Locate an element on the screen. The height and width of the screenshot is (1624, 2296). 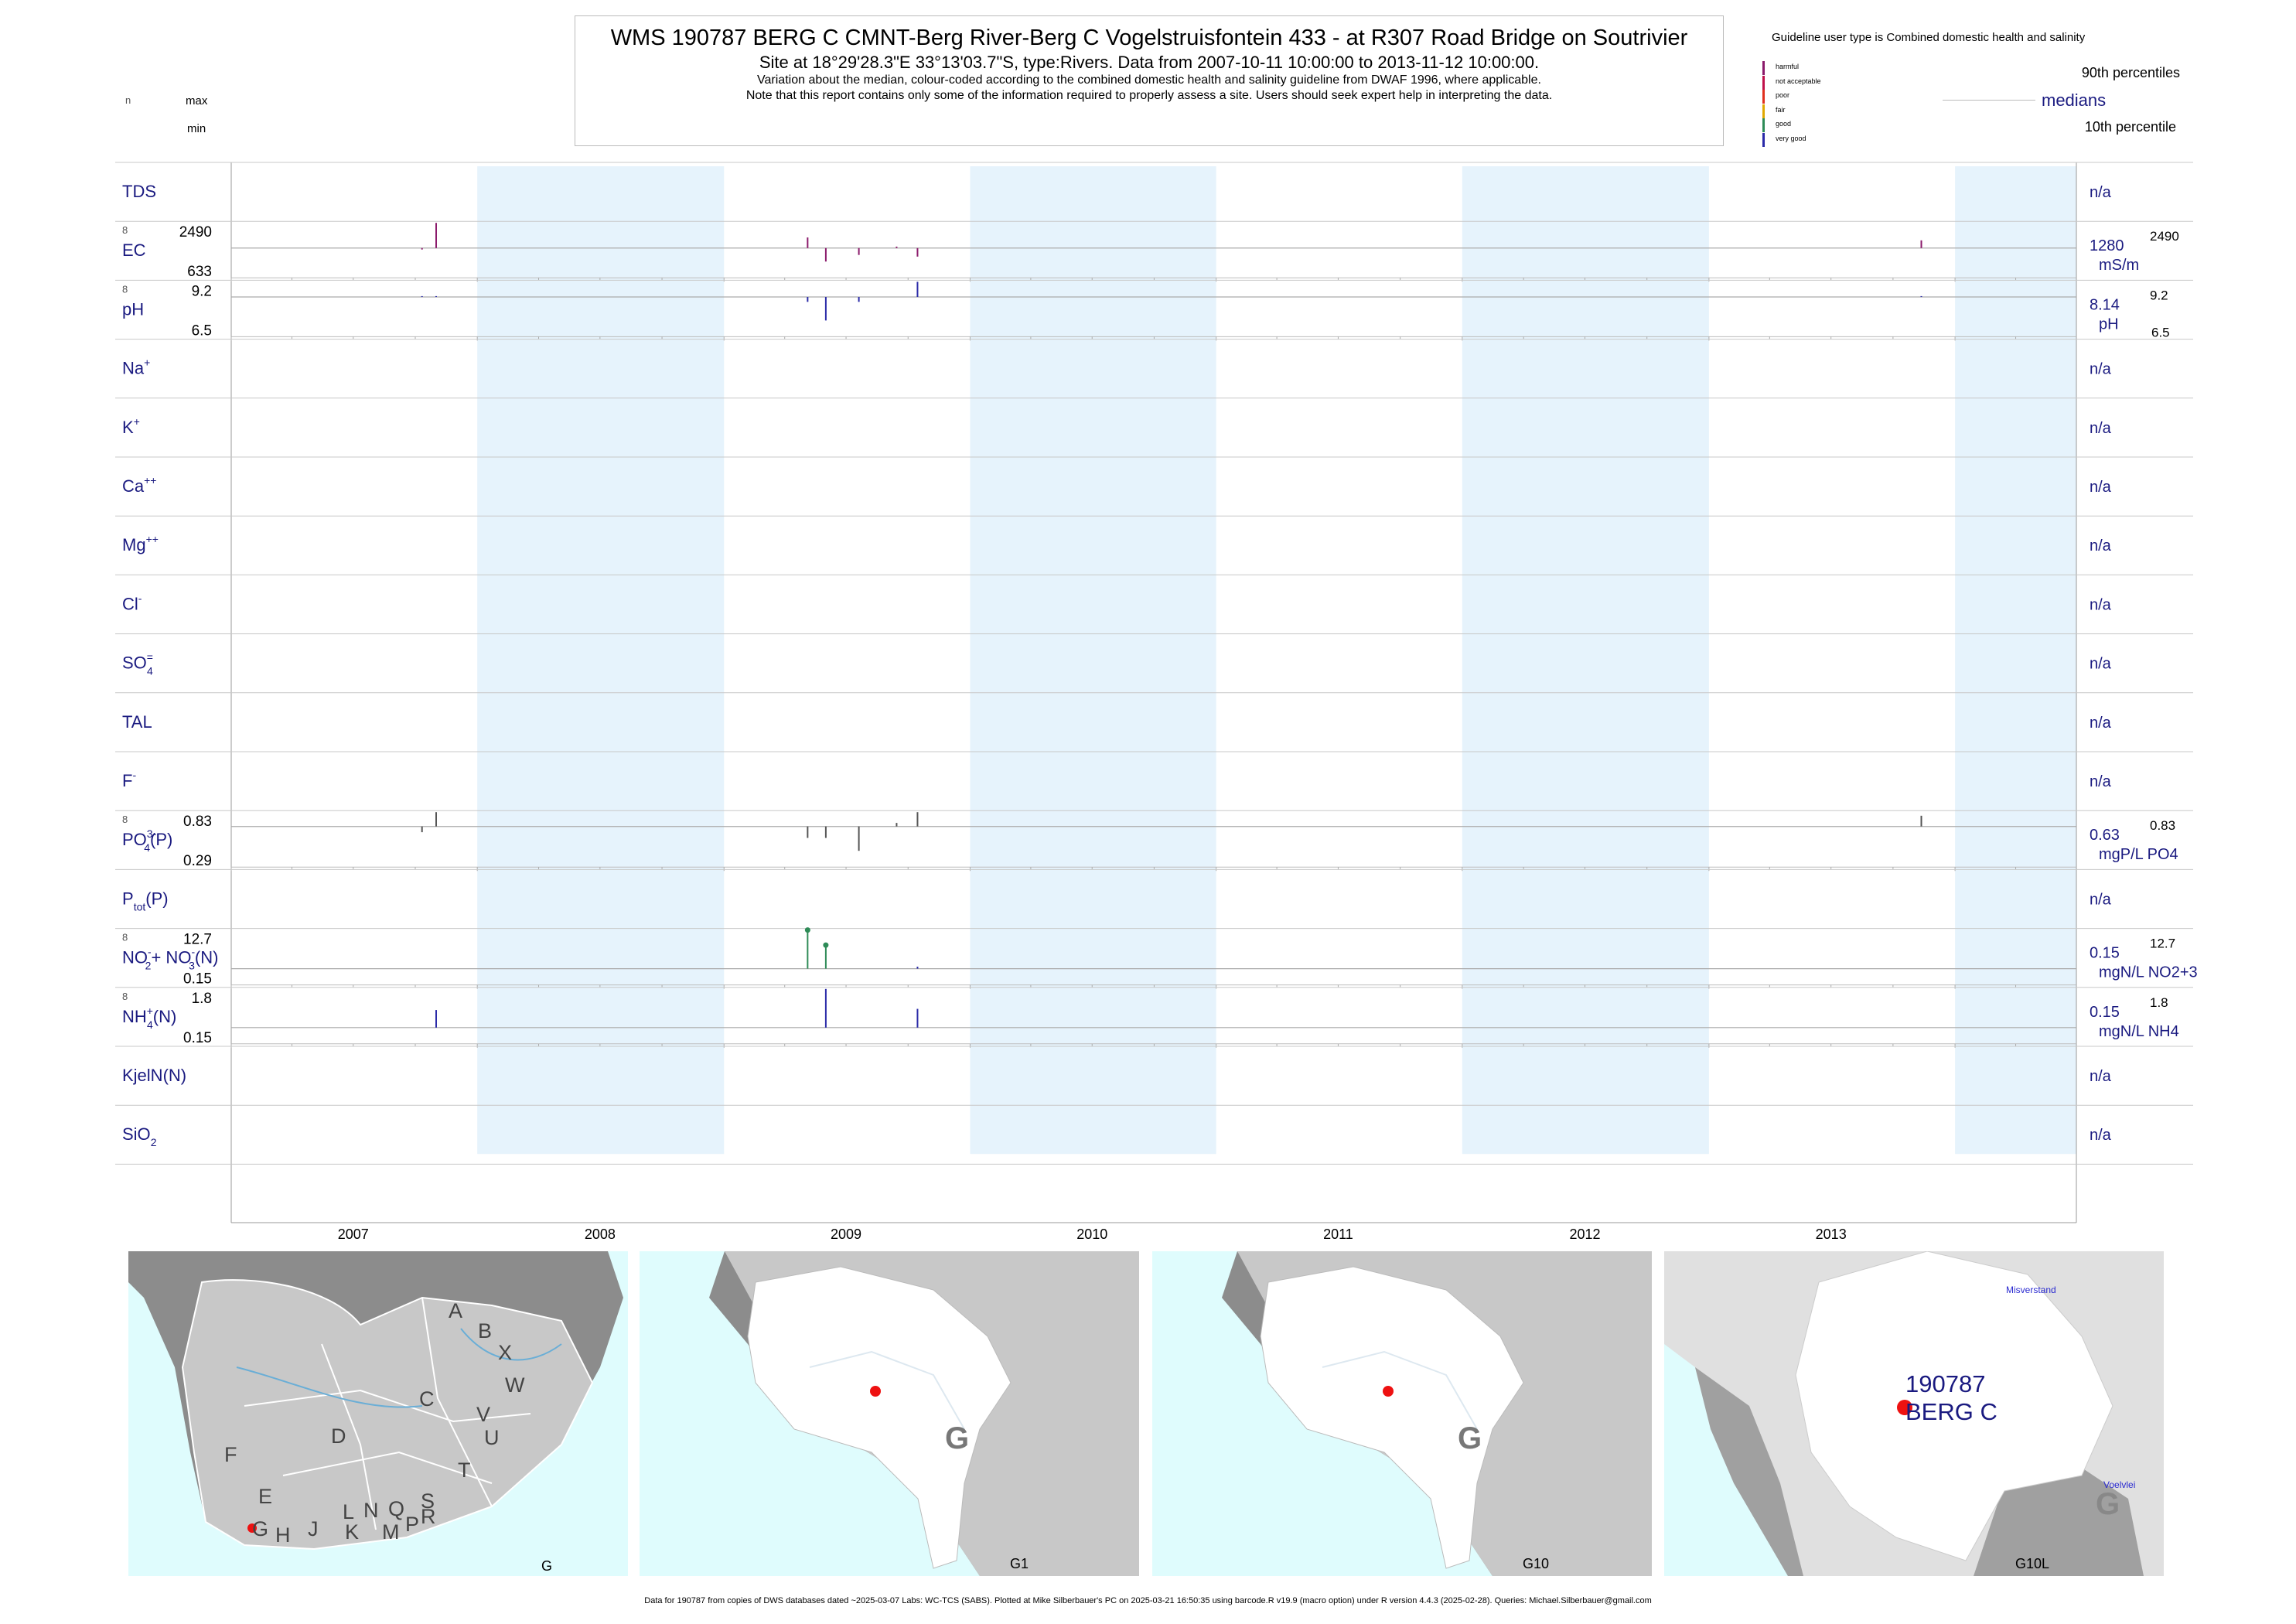
legend-class-label: not acceptable is located at coordinates (1798, 81).